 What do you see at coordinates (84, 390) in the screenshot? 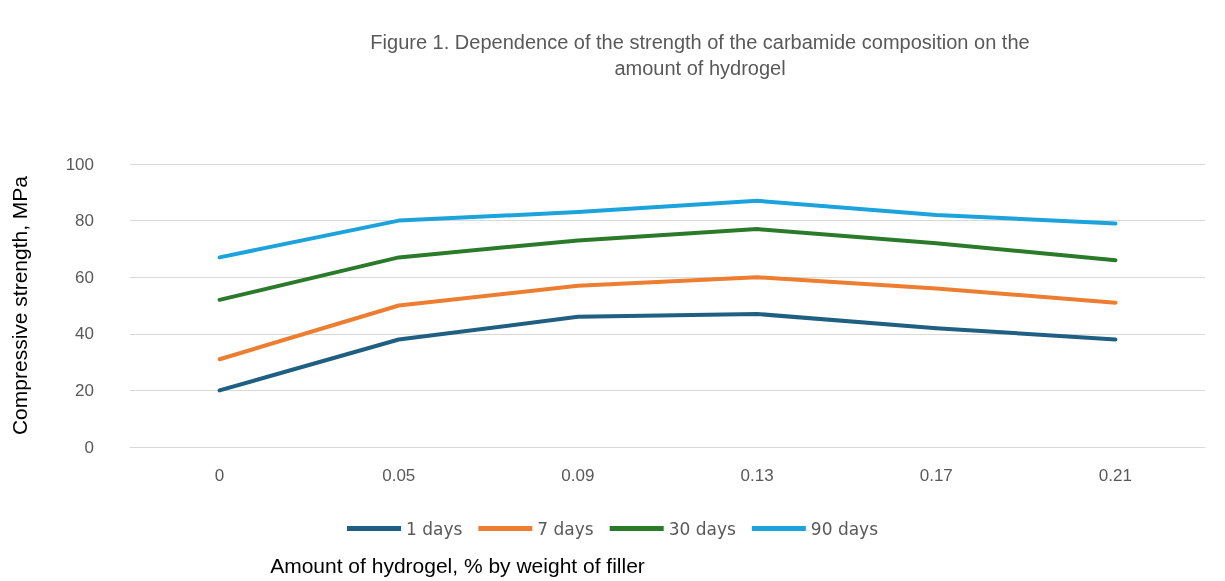
I see `y-tick-label: 20` at bounding box center [84, 390].